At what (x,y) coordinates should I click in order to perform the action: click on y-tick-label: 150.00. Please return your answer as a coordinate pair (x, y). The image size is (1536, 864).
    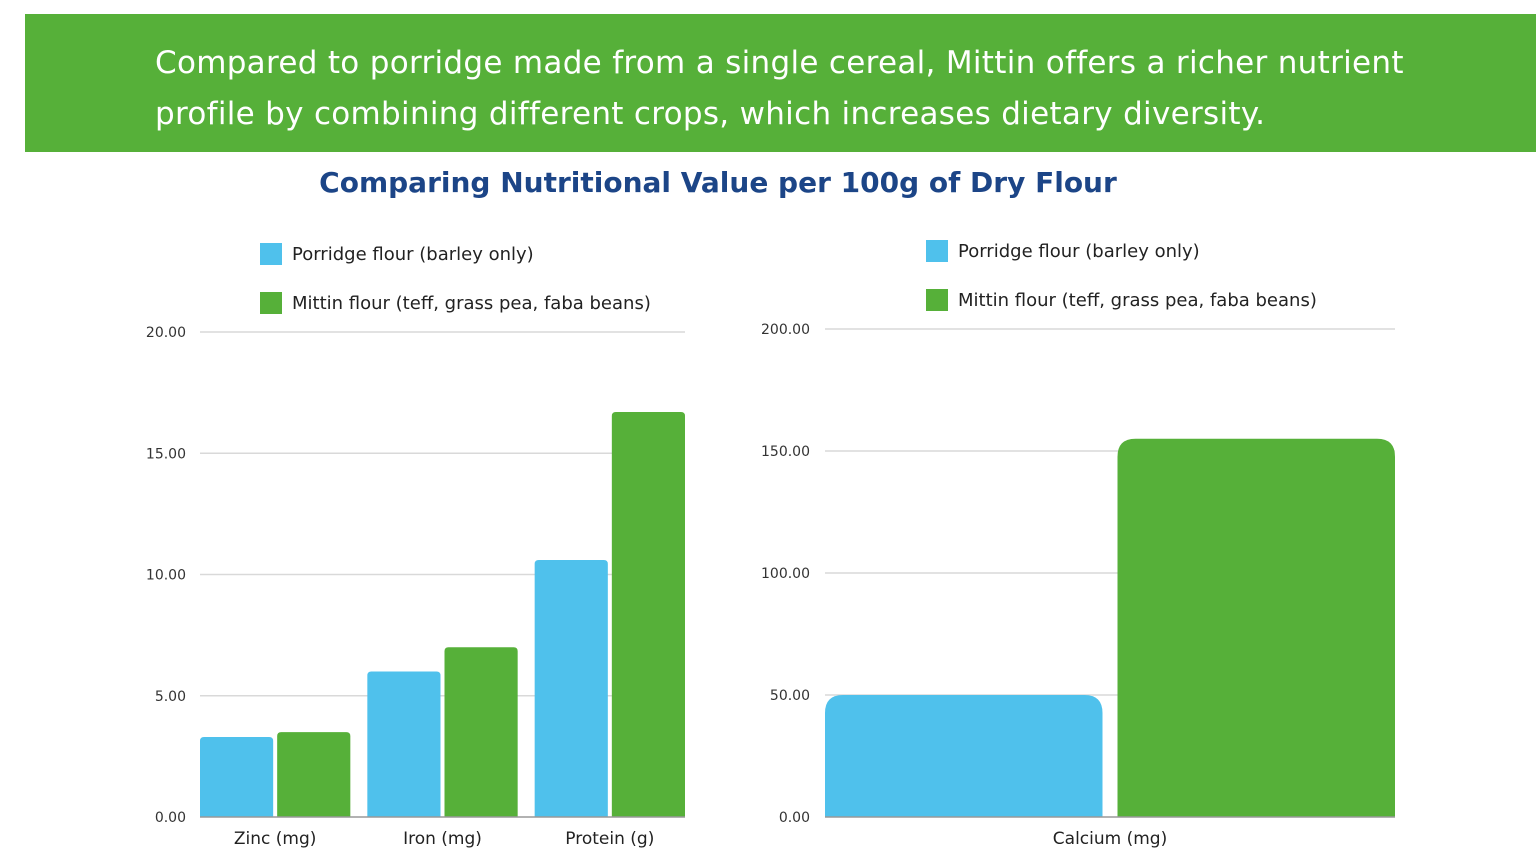
    Looking at the image, I should click on (785, 452).